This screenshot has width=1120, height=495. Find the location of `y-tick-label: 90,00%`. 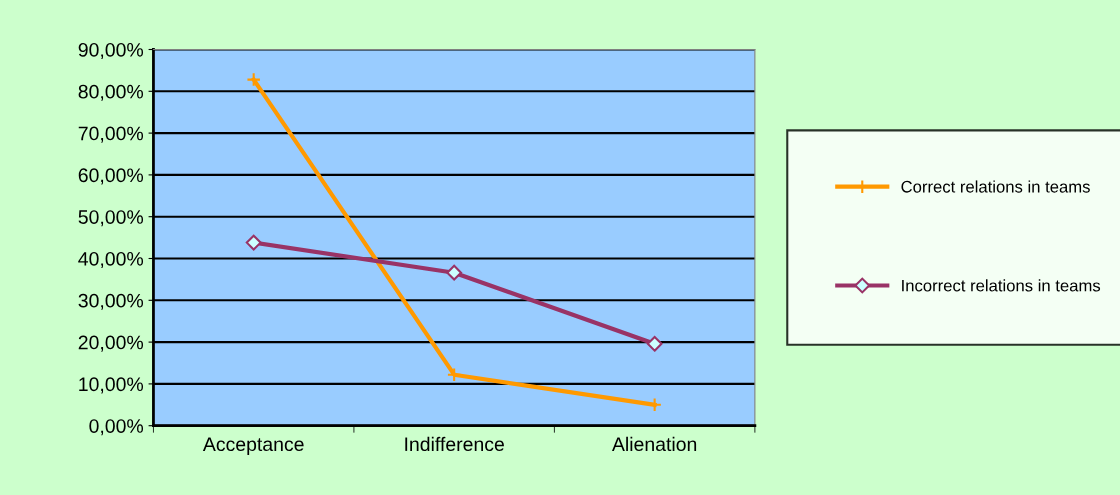

y-tick-label: 90,00% is located at coordinates (111, 51).